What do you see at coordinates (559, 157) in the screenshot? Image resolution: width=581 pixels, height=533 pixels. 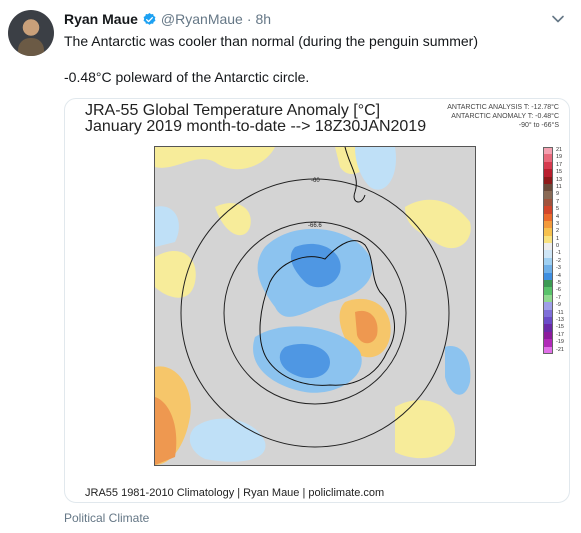 I see `colorbar-label: 19` at bounding box center [559, 157].